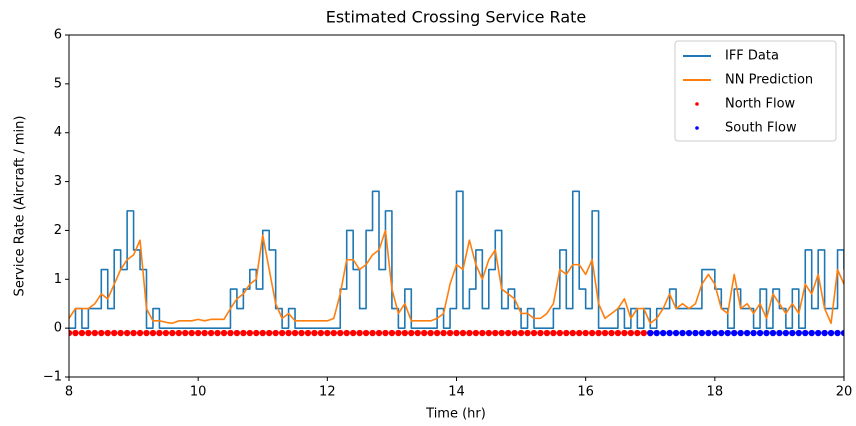 The width and height of the screenshot is (856, 426). Describe the element at coordinates (20, 206) in the screenshot. I see `y-axis-label: Service Rate (Aircraft / min)` at that location.